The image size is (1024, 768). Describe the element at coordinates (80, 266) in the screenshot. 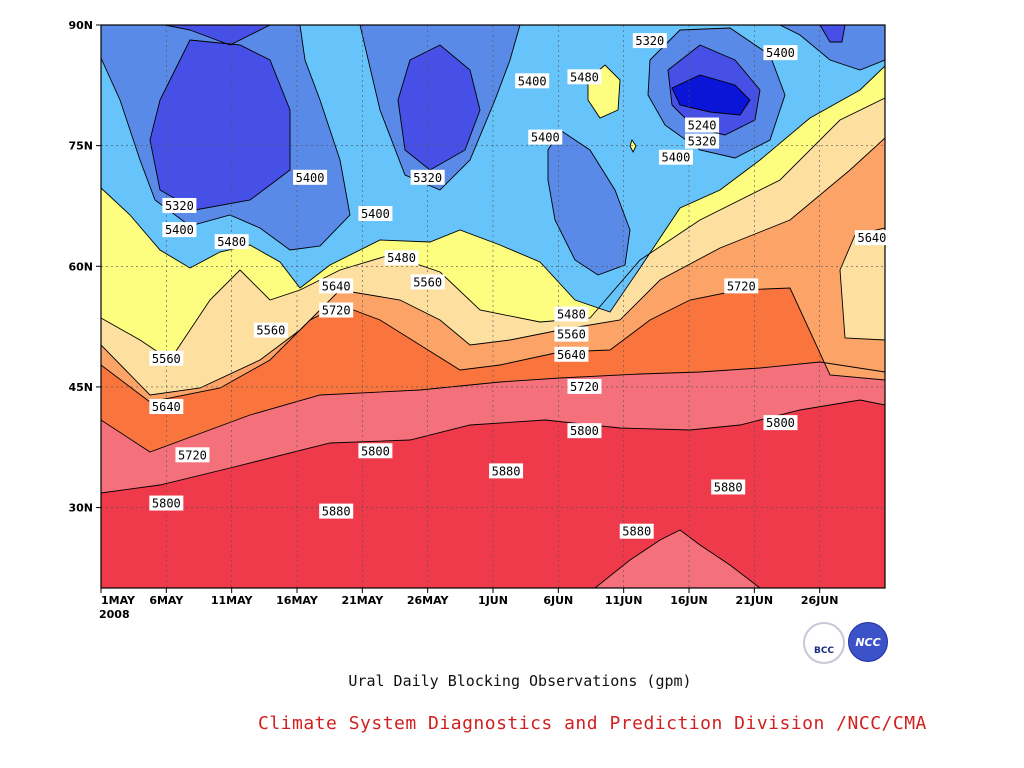

I see `y-tick-label: 60N` at that location.